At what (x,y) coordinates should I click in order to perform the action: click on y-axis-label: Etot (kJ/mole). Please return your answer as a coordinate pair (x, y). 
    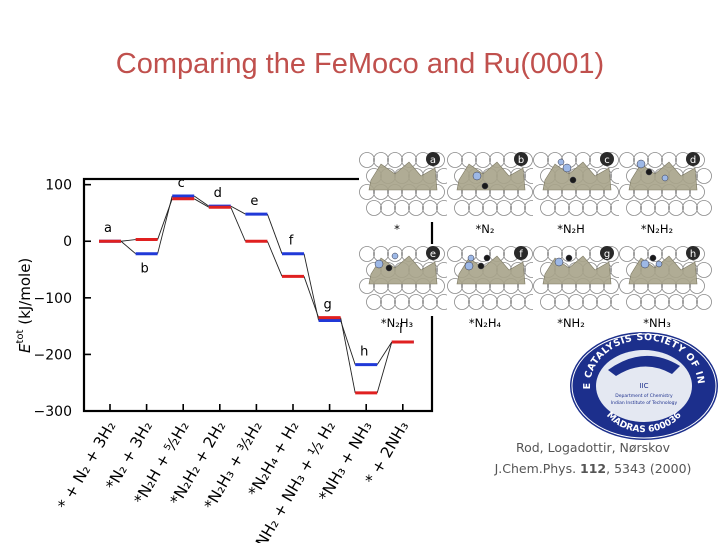
    Looking at the image, I should click on (24, 305).